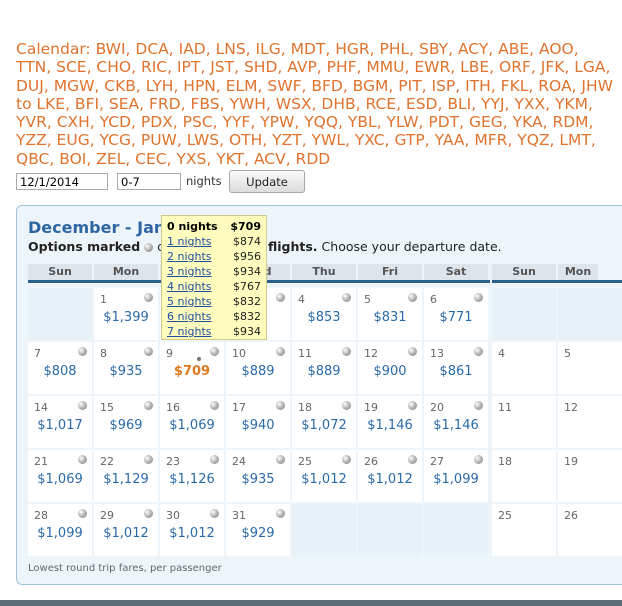  I want to click on tooltip-row: 3 nights $934, so click(214, 271).